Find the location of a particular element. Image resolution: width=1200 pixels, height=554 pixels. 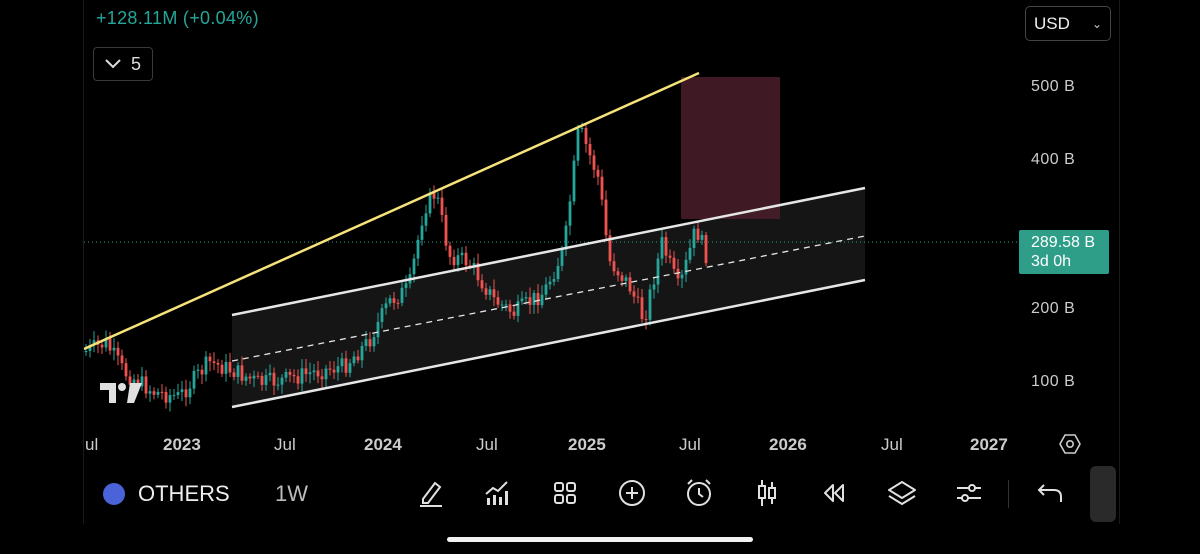

interval-button: 1W is located at coordinates (291, 493).